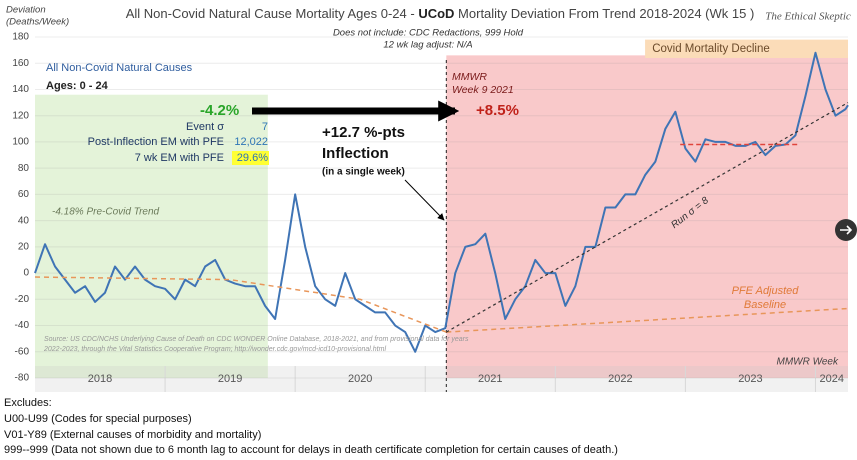 The width and height of the screenshot is (857, 460). I want to click on inflection-label: +12.7 %-pts, so click(363, 132).